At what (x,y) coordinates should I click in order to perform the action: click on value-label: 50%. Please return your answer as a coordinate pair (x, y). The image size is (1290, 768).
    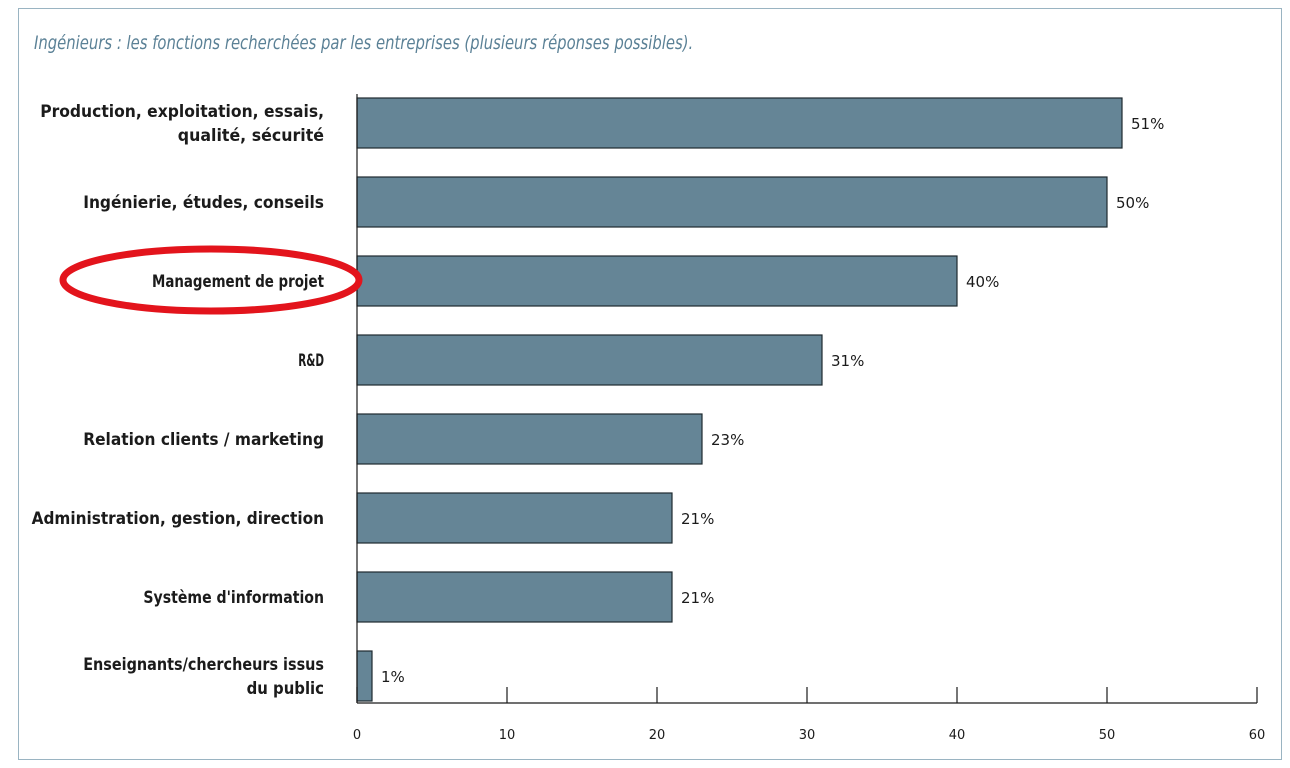
    Looking at the image, I should click on (1132, 203).